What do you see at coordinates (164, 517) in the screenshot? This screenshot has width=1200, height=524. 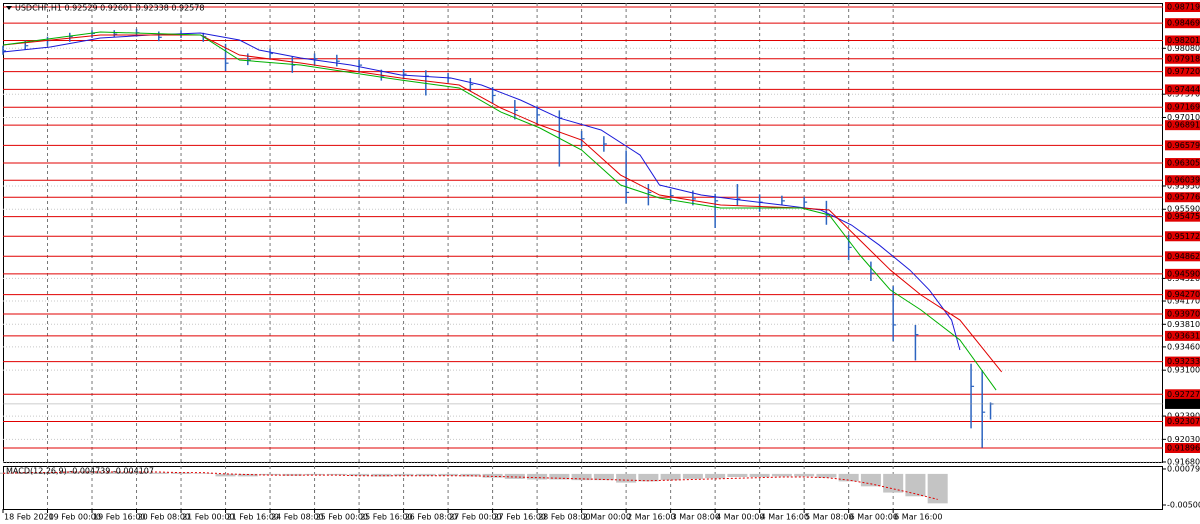 I see `x-tick-label: 20 Feb 08:00` at bounding box center [164, 517].